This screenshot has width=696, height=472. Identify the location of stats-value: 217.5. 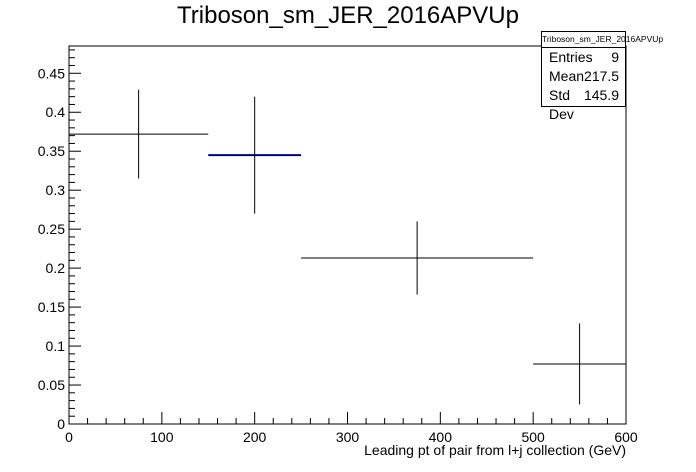
(602, 76).